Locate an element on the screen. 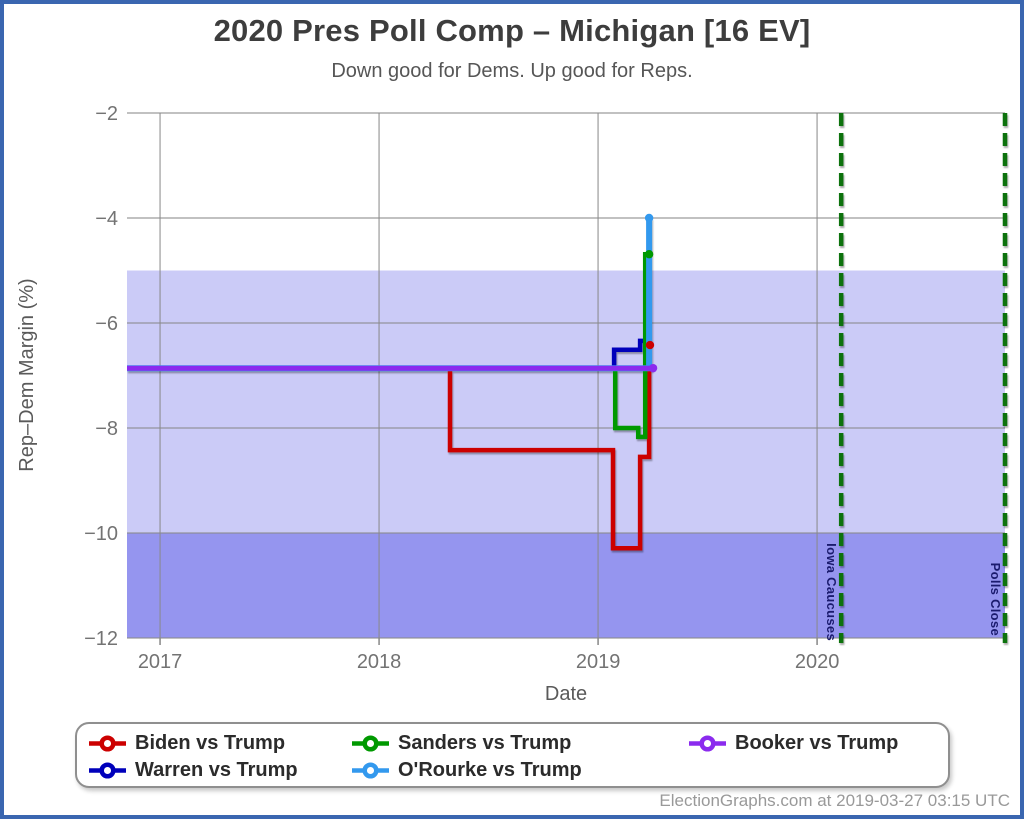 Image resolution: width=1024 pixels, height=819 pixels. legend-item-warren-vs-trump: Warren vs Trump is located at coordinates (220, 770).